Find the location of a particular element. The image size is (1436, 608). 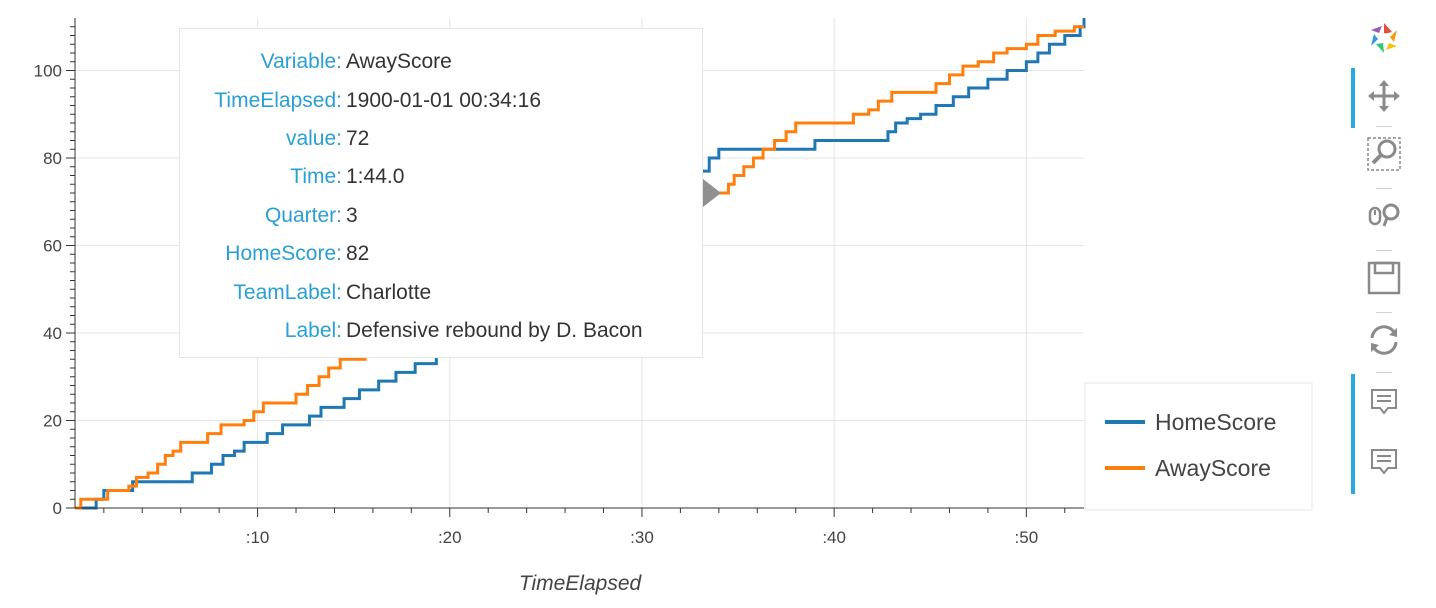

tooltip-row: HomeScore: 82 is located at coordinates (441, 254).